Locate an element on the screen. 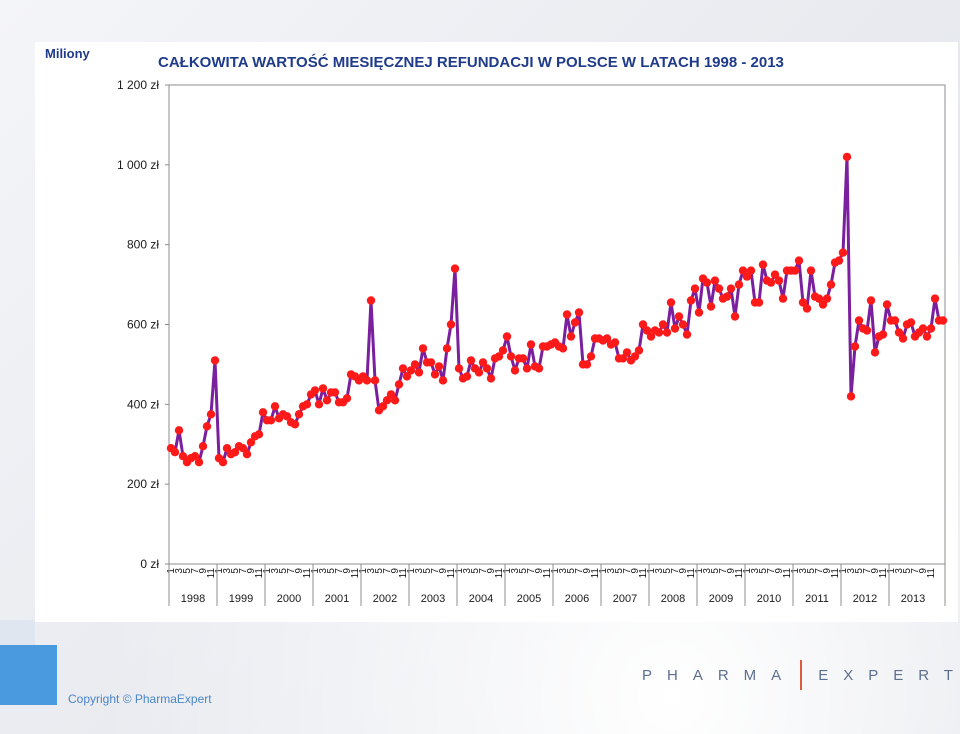 Image resolution: width=960 pixels, height=734 pixels. y-tick-label: 600 zł is located at coordinates (143, 325).